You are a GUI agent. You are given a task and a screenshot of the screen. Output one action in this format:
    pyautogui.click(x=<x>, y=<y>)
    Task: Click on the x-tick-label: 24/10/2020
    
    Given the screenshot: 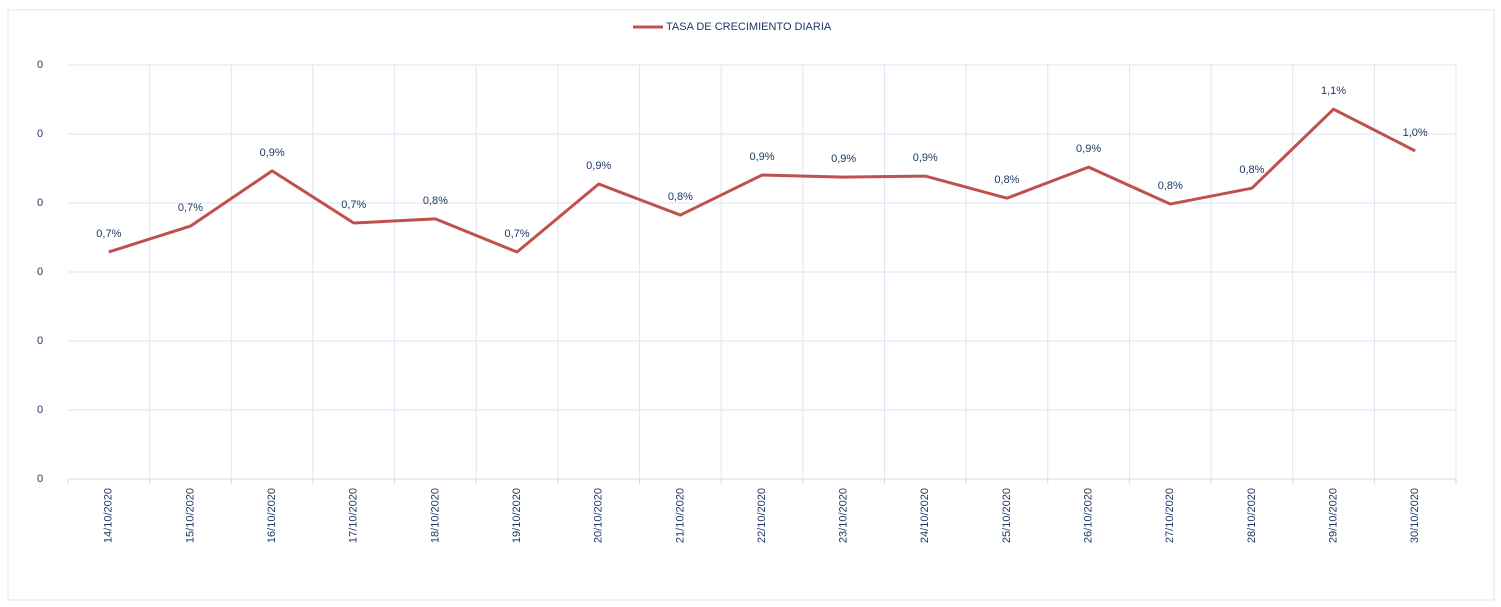 What is the action you would take?
    pyautogui.click(x=925, y=515)
    